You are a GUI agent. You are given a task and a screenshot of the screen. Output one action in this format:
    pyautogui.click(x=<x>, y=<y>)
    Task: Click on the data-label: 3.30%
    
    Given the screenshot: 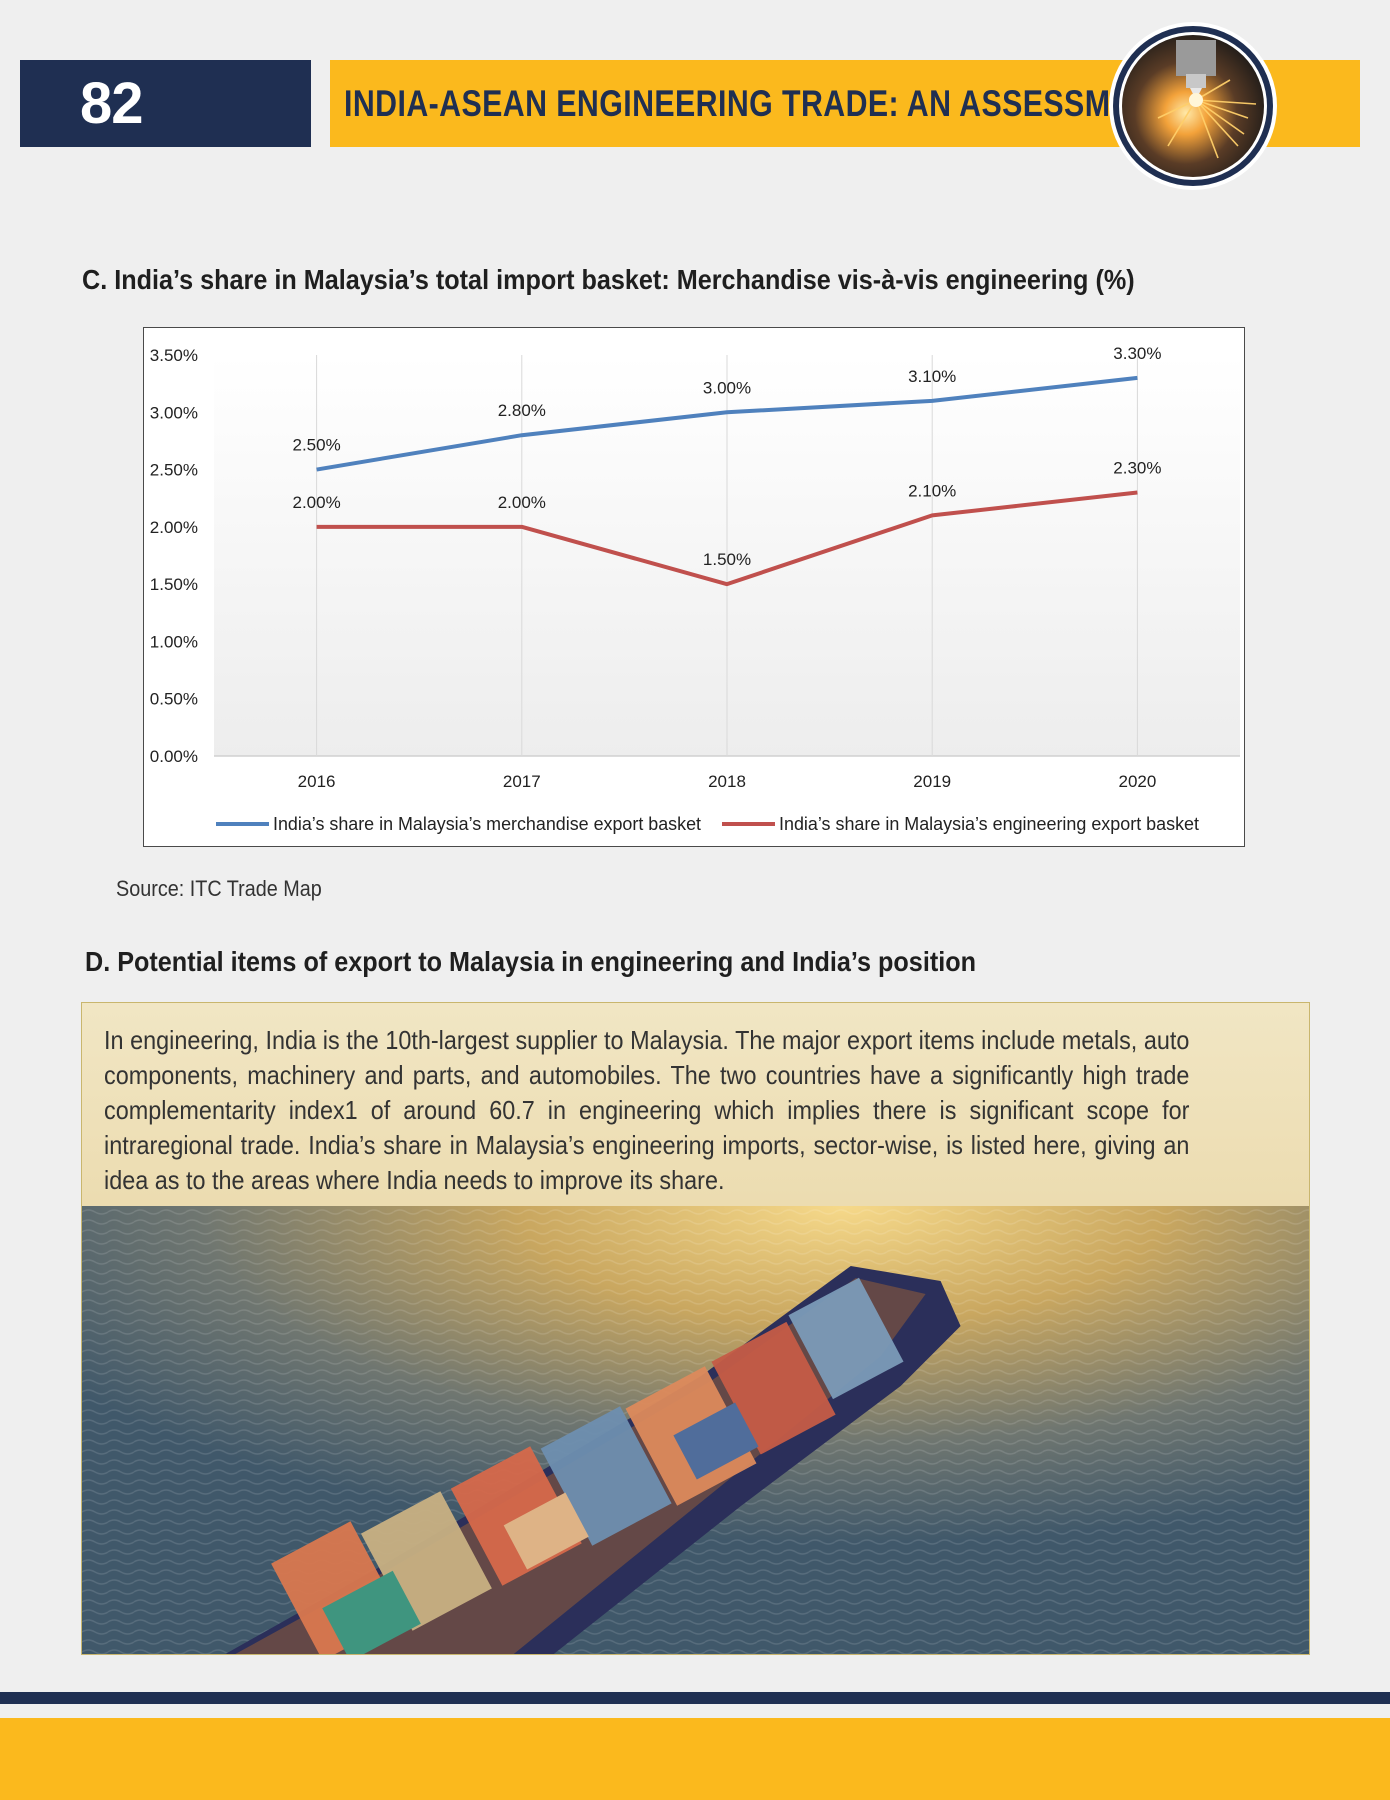 What is the action you would take?
    pyautogui.click(x=1137, y=353)
    